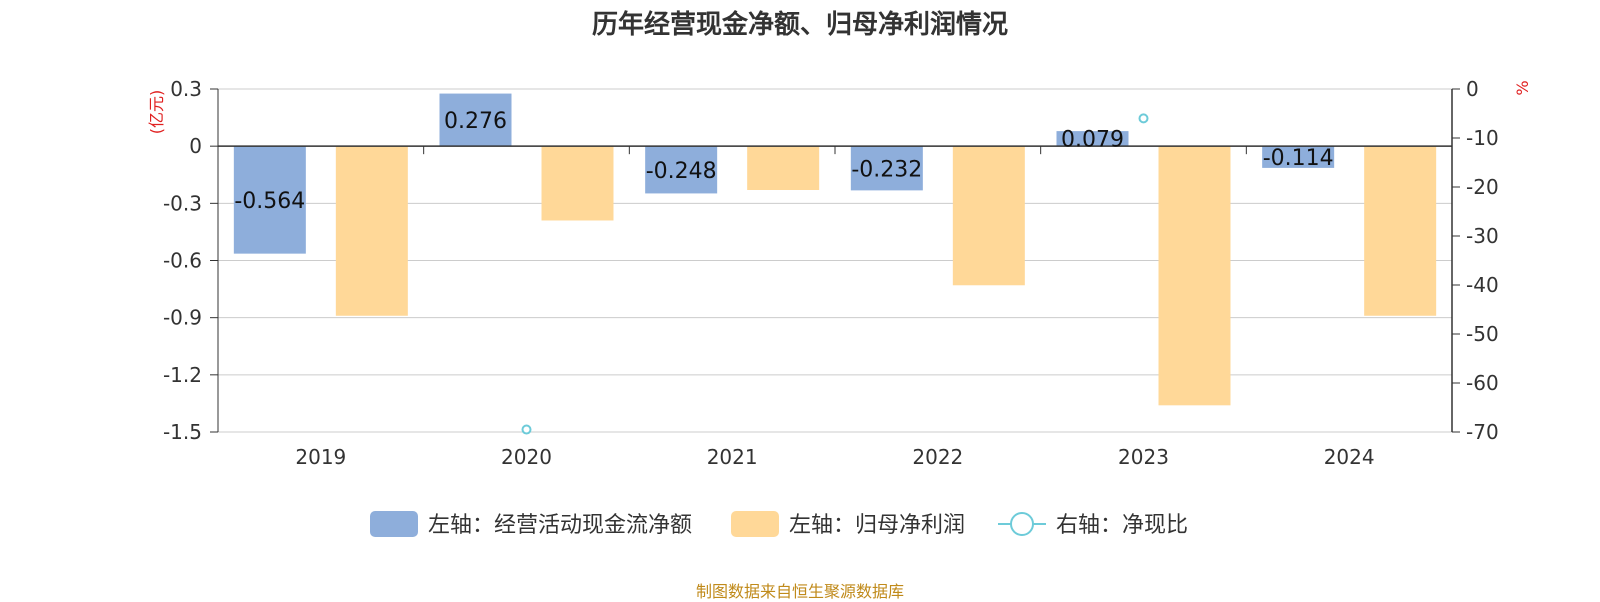 This screenshot has height=602, width=1600. I want to click on legend-label-cash-ratio: 右轴：净现比, so click(1122, 525).